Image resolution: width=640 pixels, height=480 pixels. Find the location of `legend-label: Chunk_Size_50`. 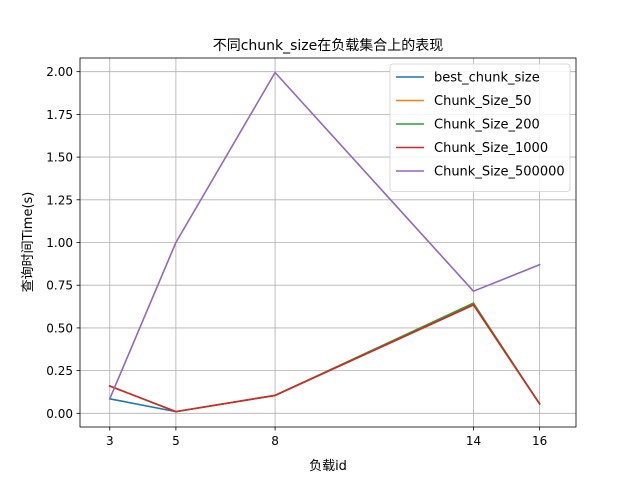

legend-label: Chunk_Size_50 is located at coordinates (483, 101).